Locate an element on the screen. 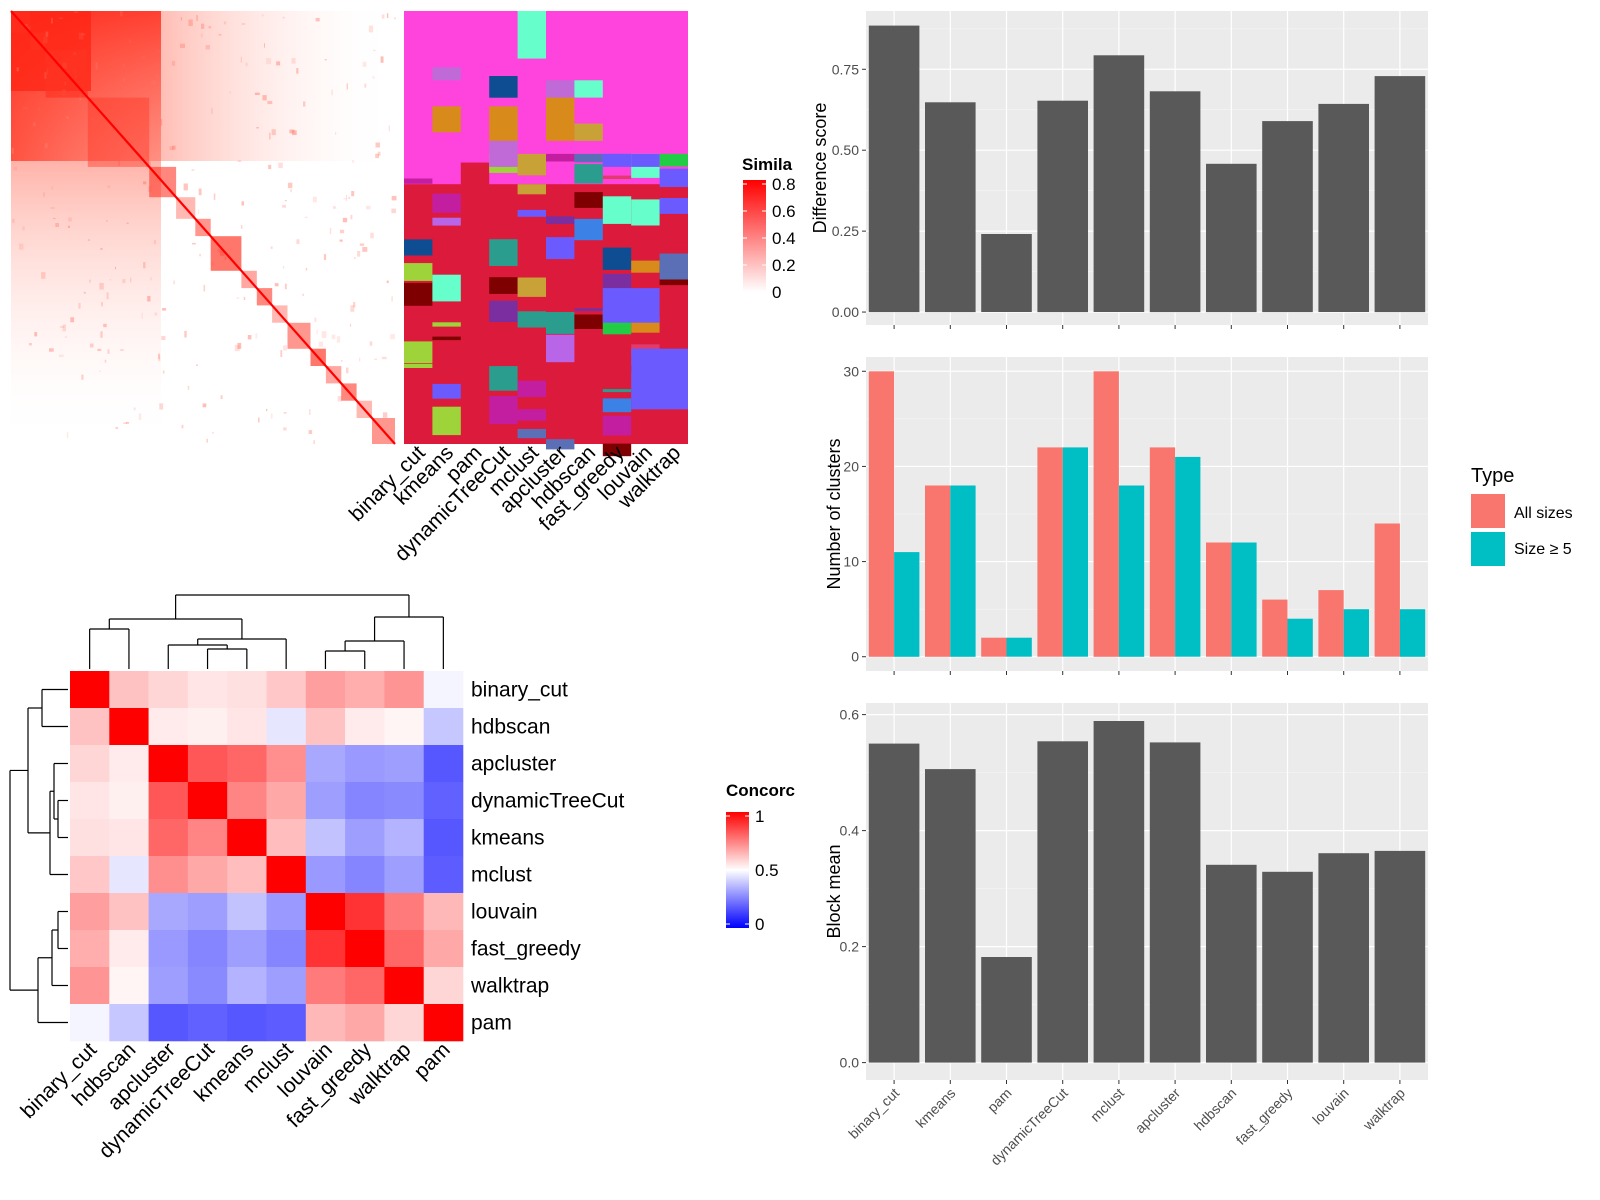  concordance-row-label: pam is located at coordinates (491, 1023).